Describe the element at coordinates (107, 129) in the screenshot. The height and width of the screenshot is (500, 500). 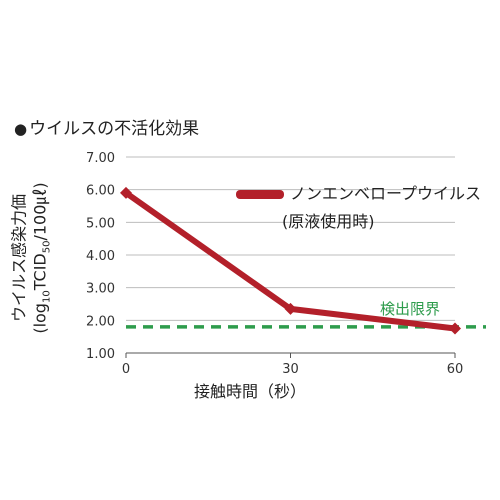
I see `chart-title: ● ウイルスの不活化効果` at that location.